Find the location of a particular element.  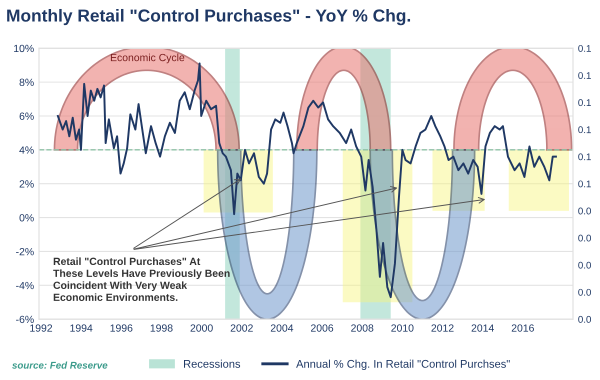

x-tick-label: 1992 is located at coordinates (41, 328).